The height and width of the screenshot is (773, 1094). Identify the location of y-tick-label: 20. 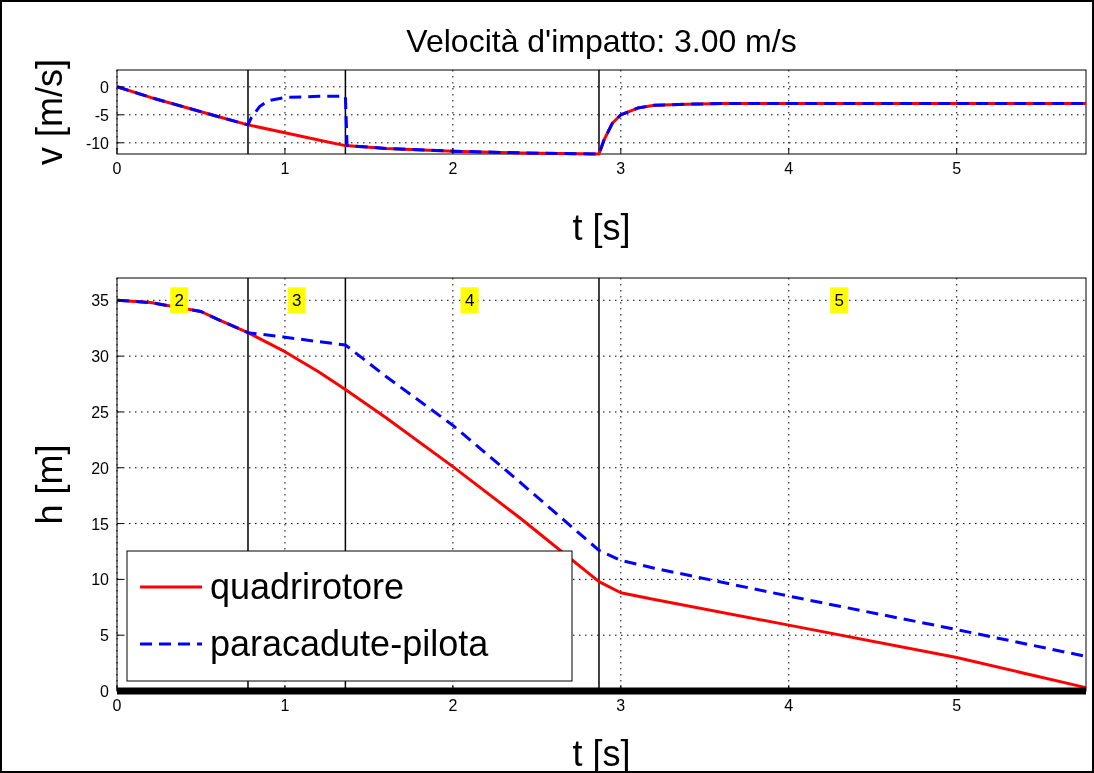
(100, 468).